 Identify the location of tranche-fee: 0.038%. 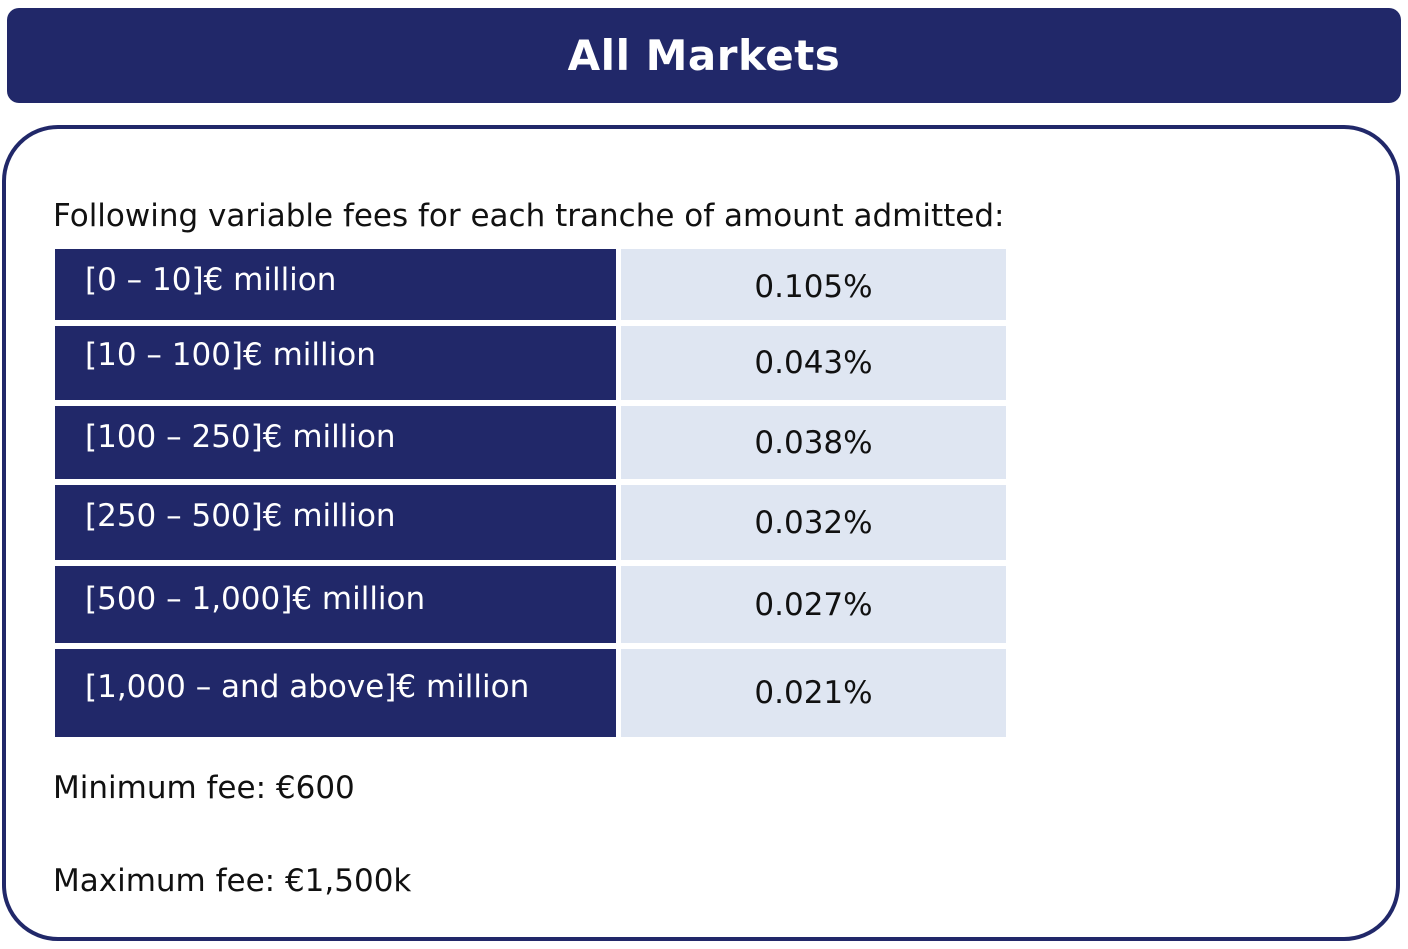
(813, 442).